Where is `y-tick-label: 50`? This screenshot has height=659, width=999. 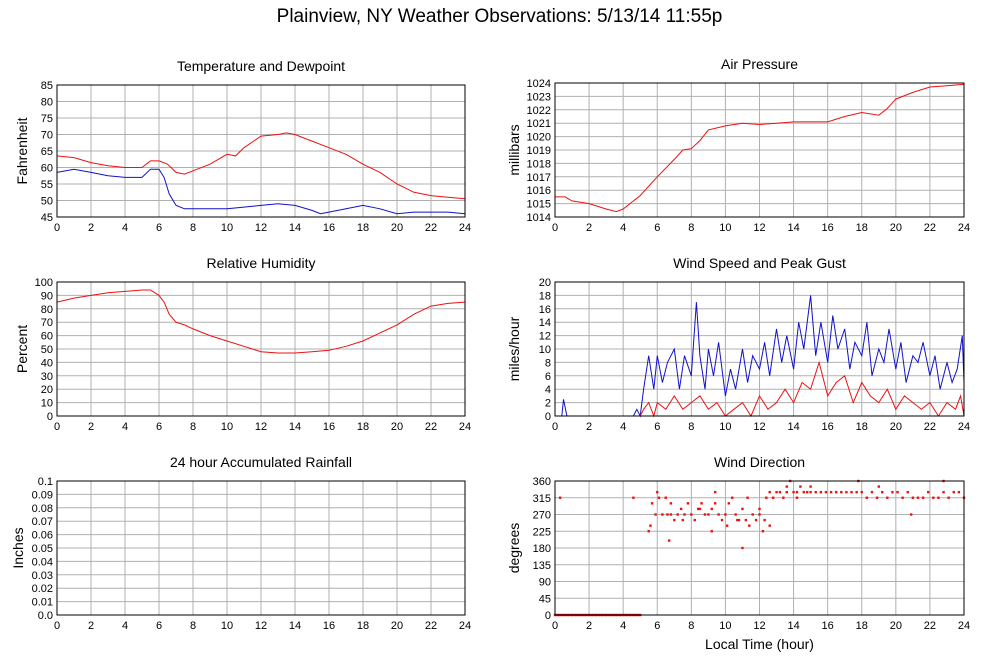
y-tick-label: 50 is located at coordinates (47, 350).